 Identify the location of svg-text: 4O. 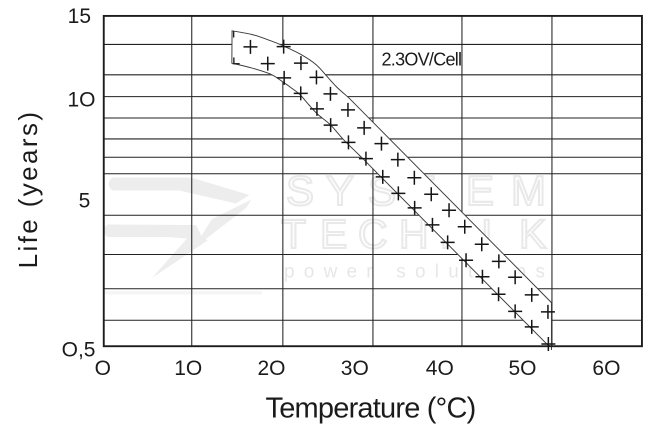
(440, 368).